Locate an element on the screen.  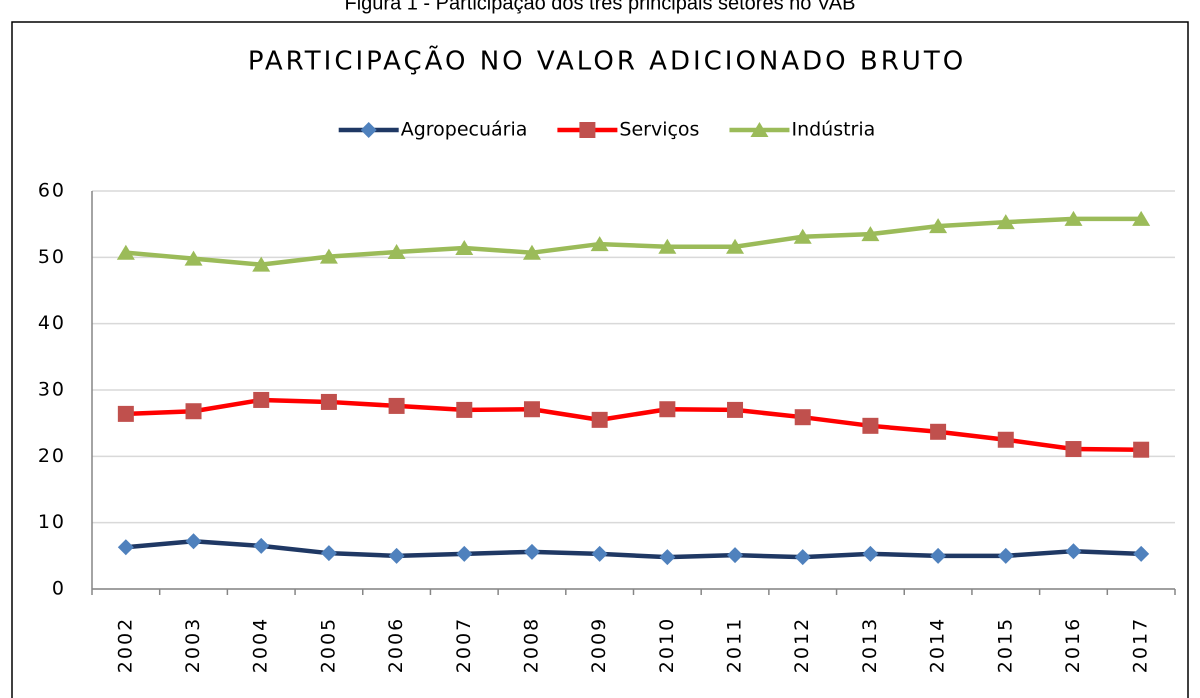
x-tick-label: 2013 is located at coordinates (870, 645).